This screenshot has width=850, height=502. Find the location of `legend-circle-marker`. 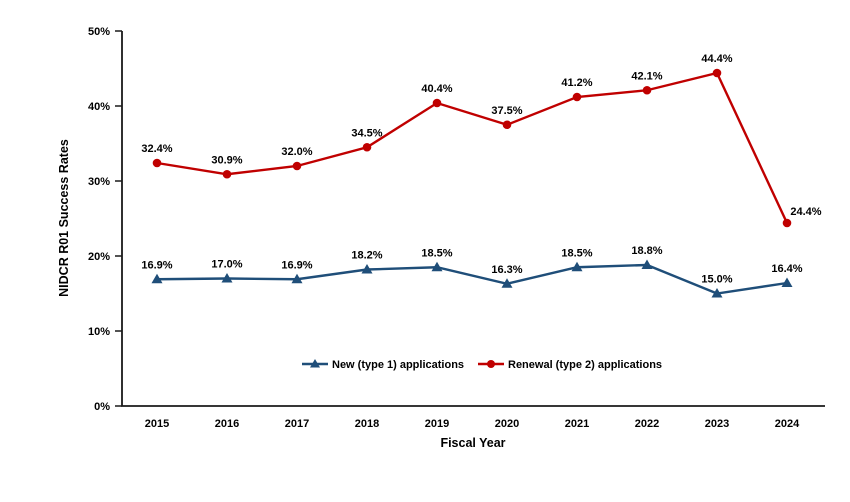

legend-circle-marker is located at coordinates (491, 364).